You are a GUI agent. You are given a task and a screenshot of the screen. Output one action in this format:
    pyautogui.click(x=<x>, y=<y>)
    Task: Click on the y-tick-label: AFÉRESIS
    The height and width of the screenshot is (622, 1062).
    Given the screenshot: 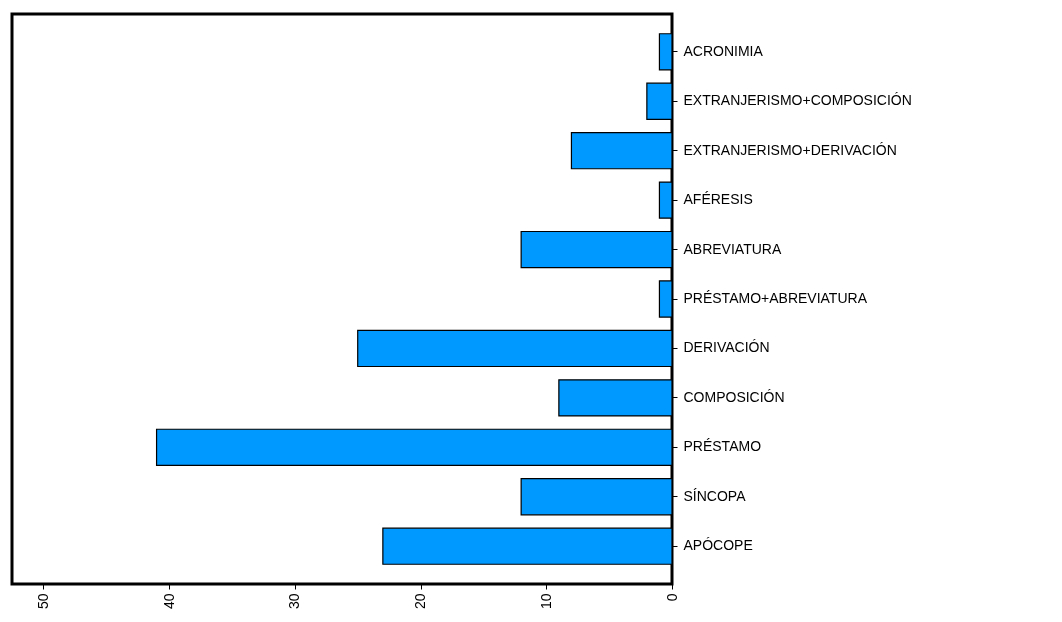 What is the action you would take?
    pyautogui.click(x=718, y=199)
    